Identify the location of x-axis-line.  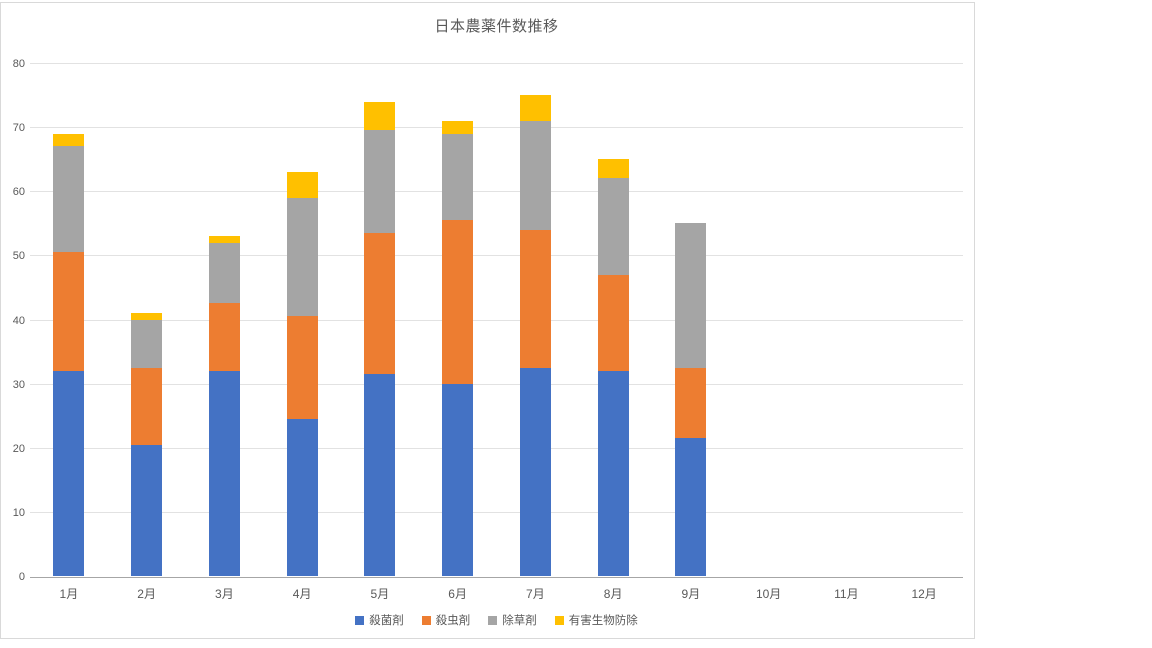
(496, 577).